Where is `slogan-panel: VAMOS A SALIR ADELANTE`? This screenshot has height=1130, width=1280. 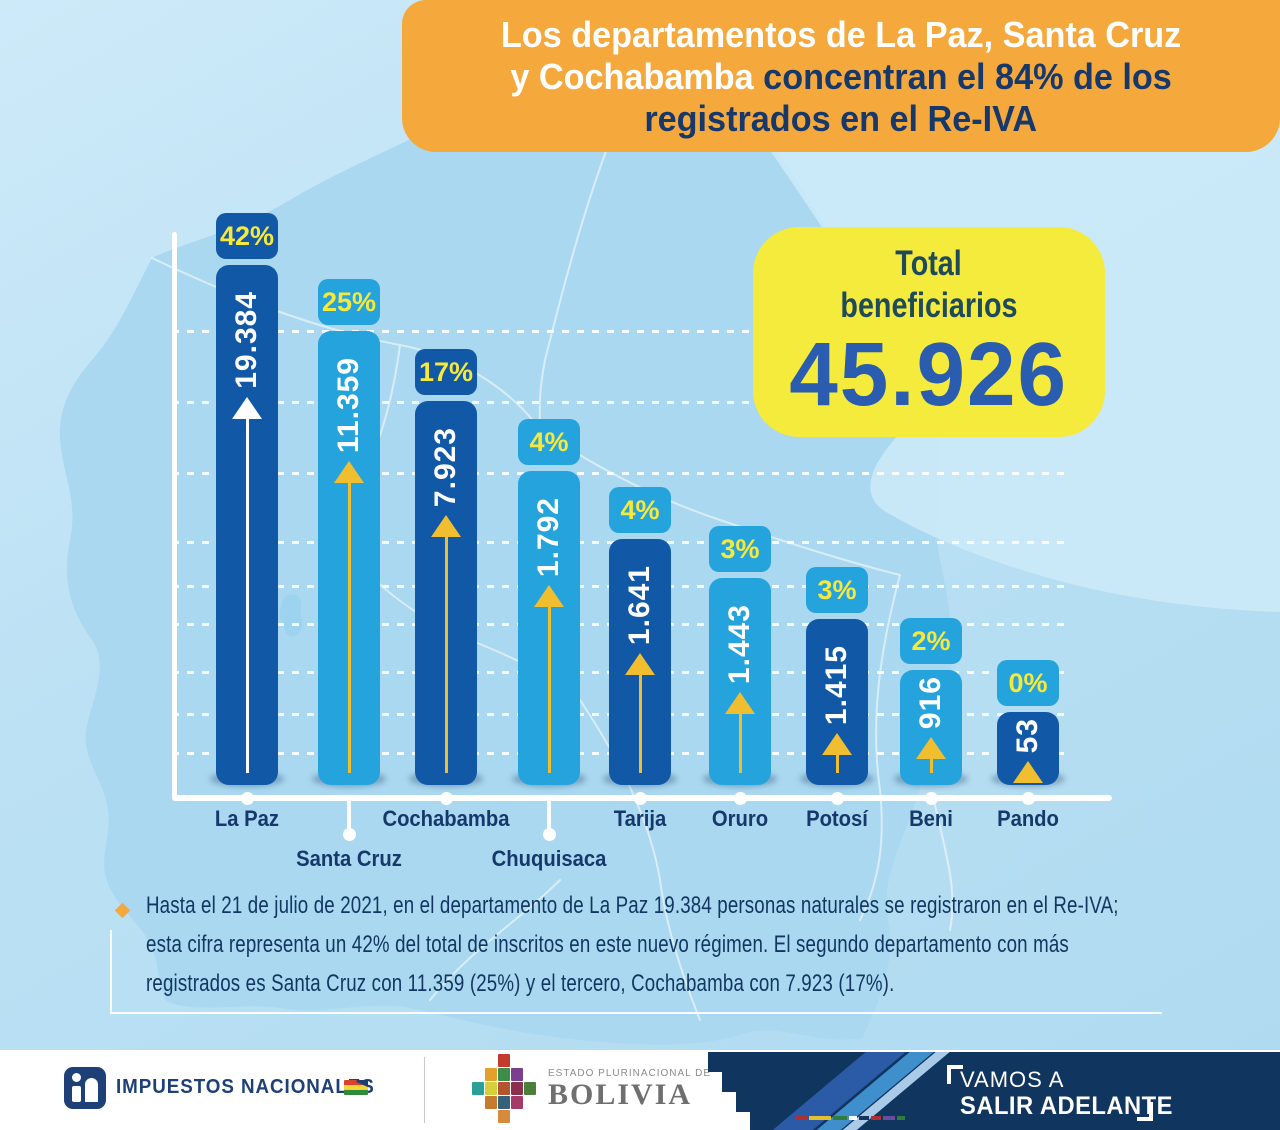 slogan-panel: VAMOS A SALIR ADELANTE is located at coordinates (994, 1091).